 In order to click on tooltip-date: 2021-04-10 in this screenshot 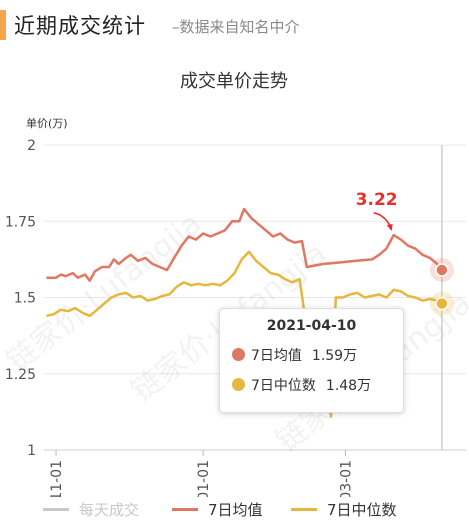, I will do `click(311, 326)`.